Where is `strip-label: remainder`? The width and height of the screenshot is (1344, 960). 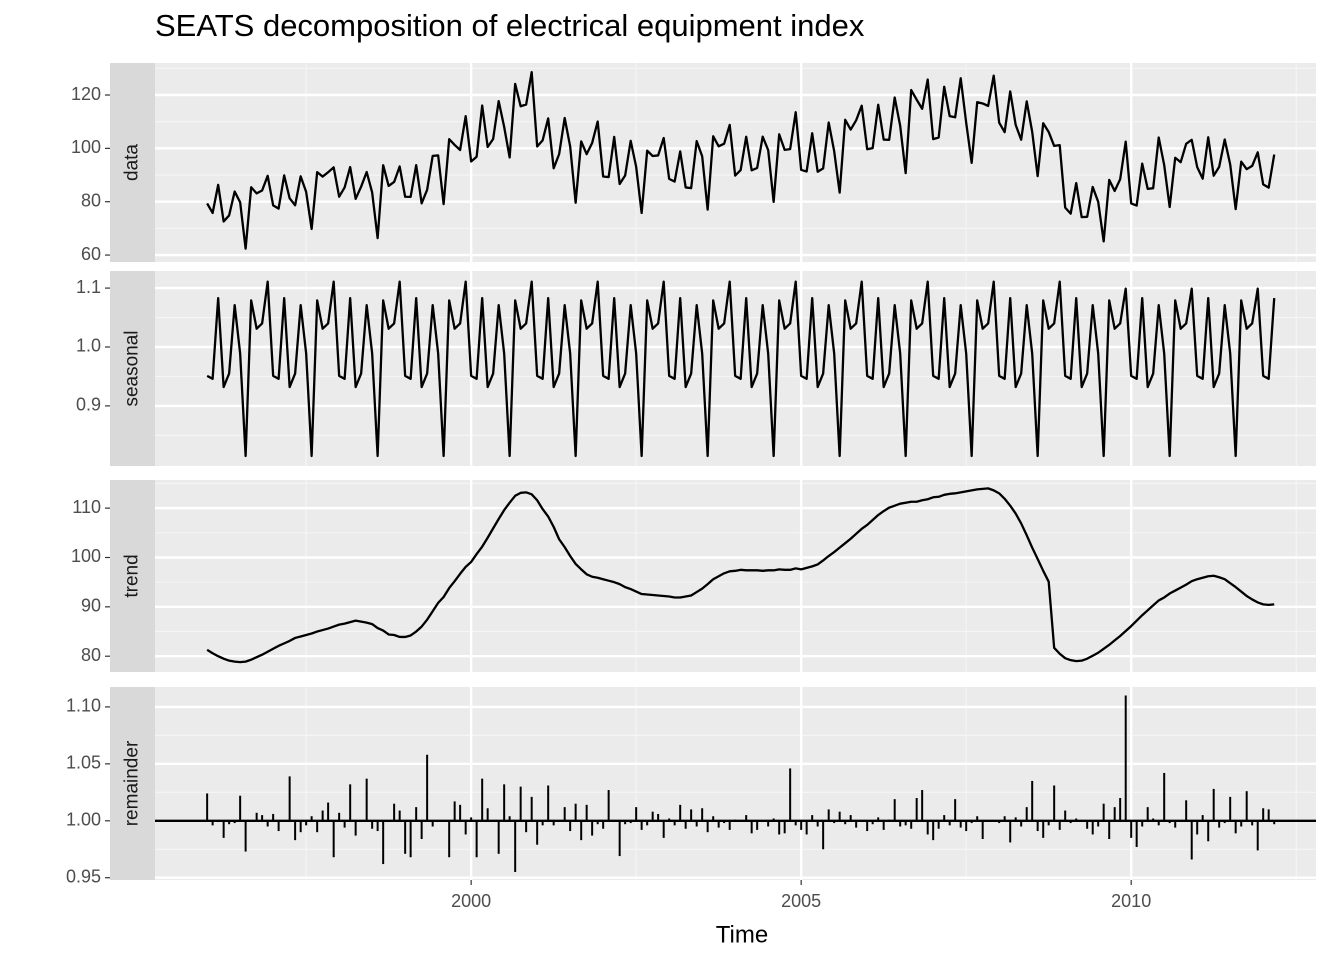
strip-label: remainder is located at coordinates (132, 783).